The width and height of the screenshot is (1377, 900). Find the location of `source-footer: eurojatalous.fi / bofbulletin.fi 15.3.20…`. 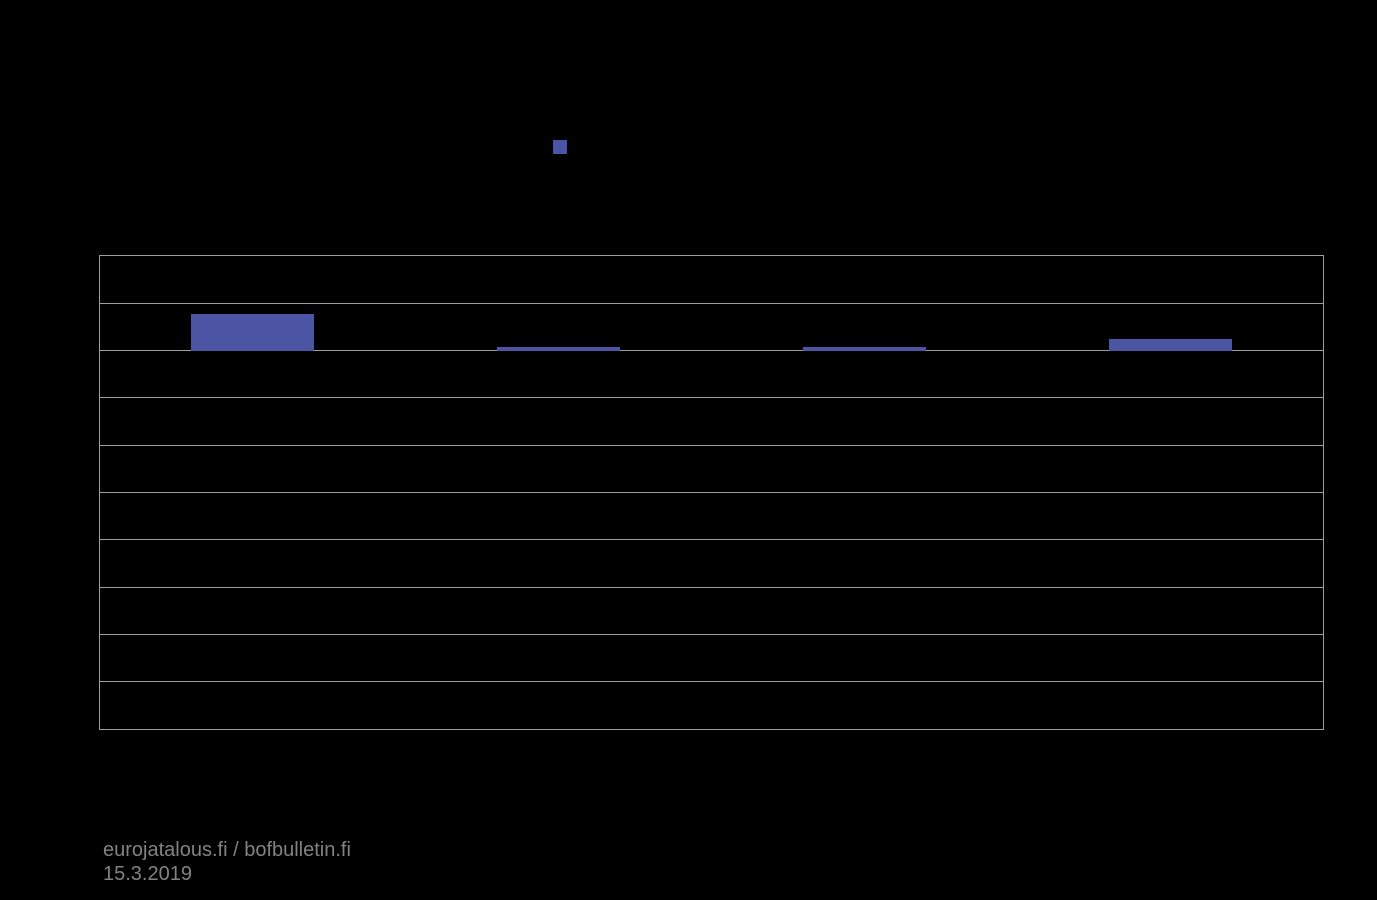

source-footer: eurojatalous.fi / bofbulletin.fi 15.3.20… is located at coordinates (227, 862).